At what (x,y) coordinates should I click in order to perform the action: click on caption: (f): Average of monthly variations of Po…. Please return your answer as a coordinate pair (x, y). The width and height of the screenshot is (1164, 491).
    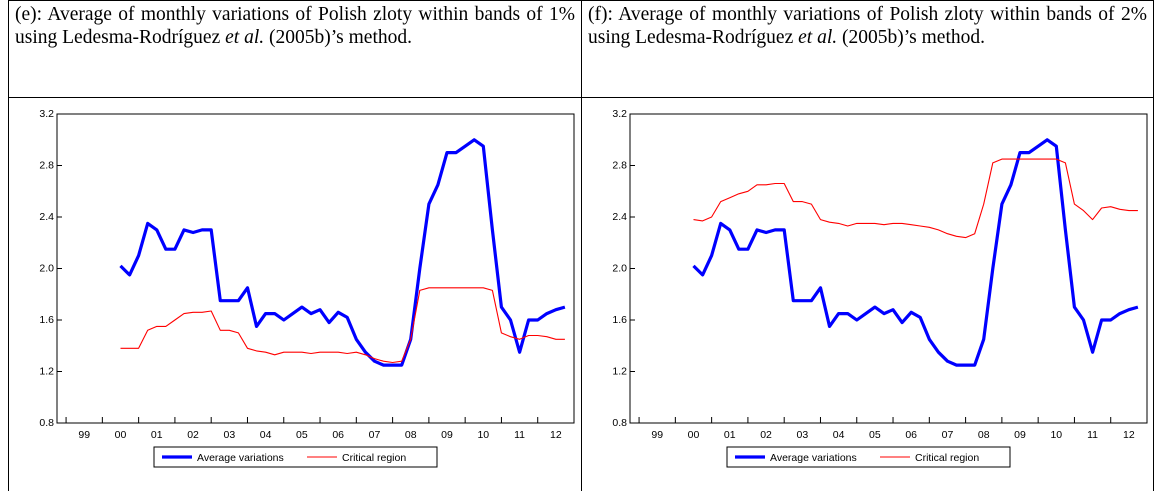
    Looking at the image, I should click on (867, 49).